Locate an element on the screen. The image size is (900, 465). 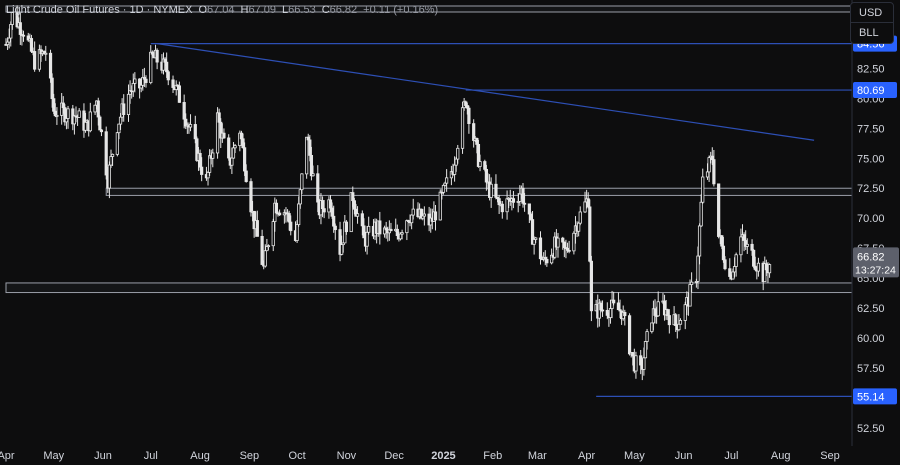
unit-selector: USD BLL is located at coordinates (872, 23).